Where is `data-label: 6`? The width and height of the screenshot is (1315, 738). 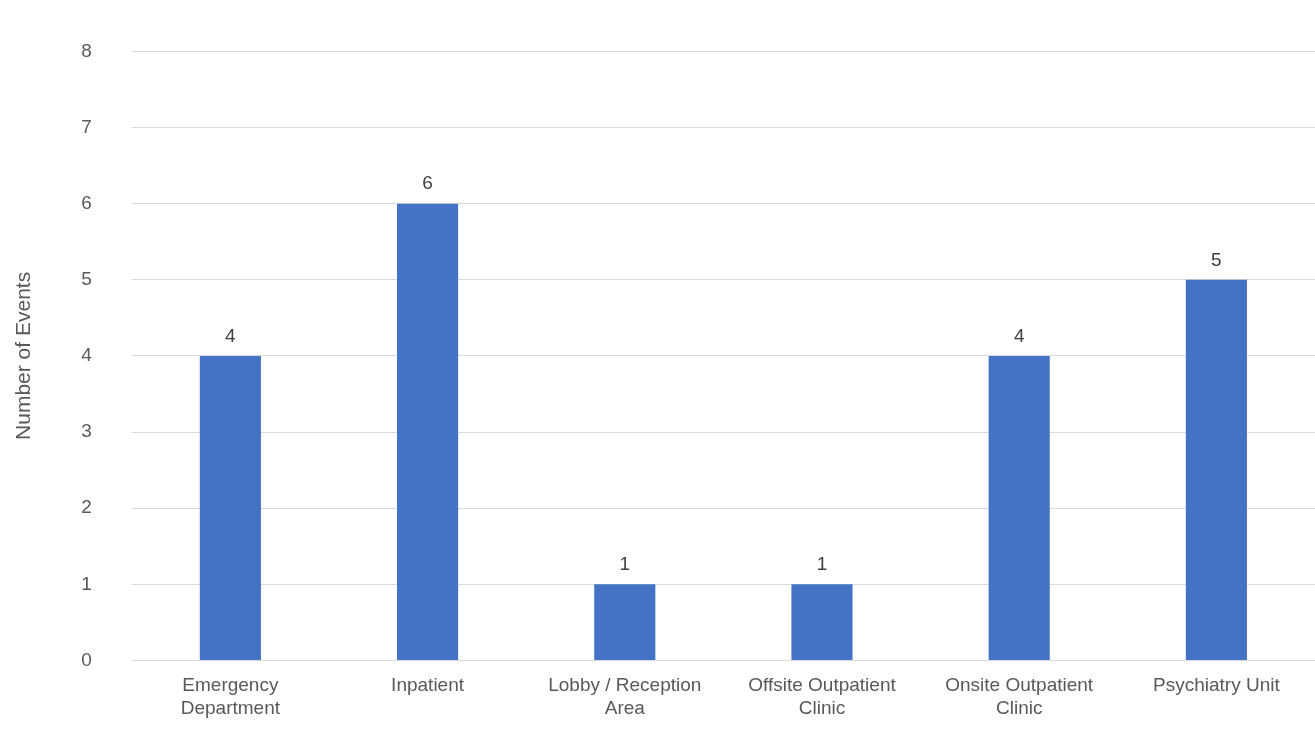
data-label: 6 is located at coordinates (427, 183).